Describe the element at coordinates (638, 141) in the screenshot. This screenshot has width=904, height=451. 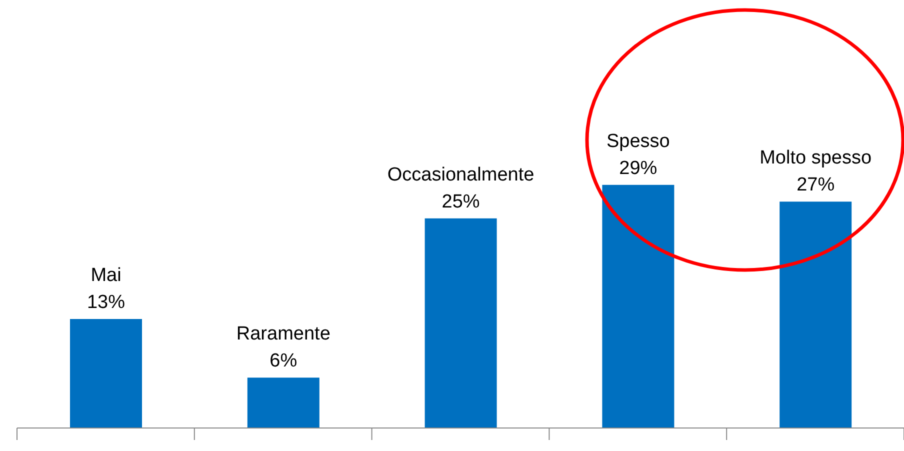
I see `x-tick-label: Spesso` at that location.